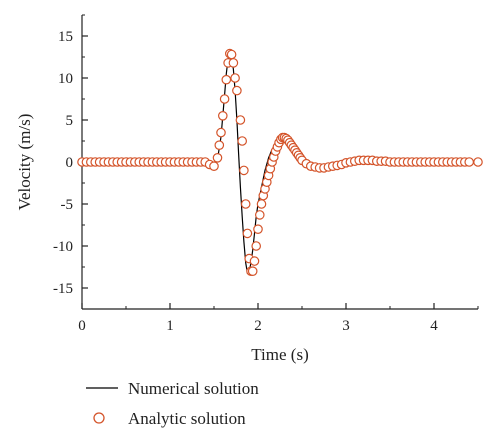 The height and width of the screenshot is (448, 500). What do you see at coordinates (70, 121) in the screenshot?
I see `y-tick-label: 5` at bounding box center [70, 121].